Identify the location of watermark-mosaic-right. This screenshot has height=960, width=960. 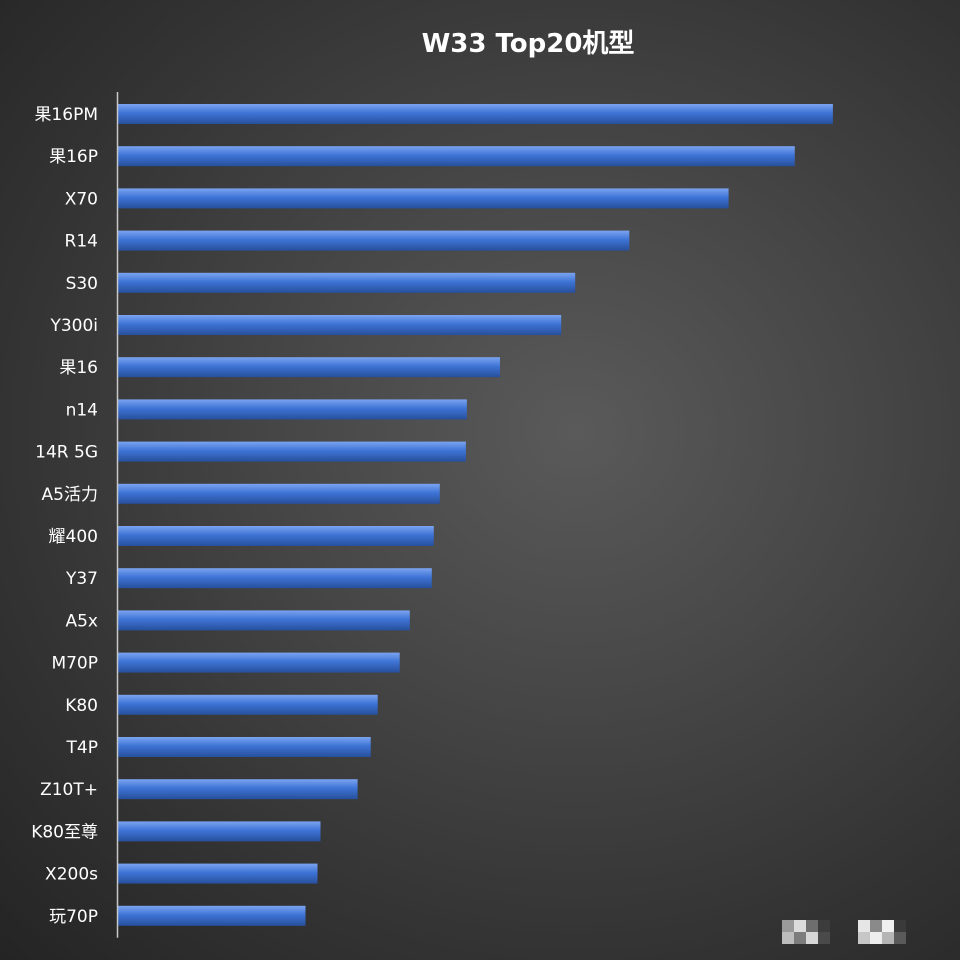
(882, 932).